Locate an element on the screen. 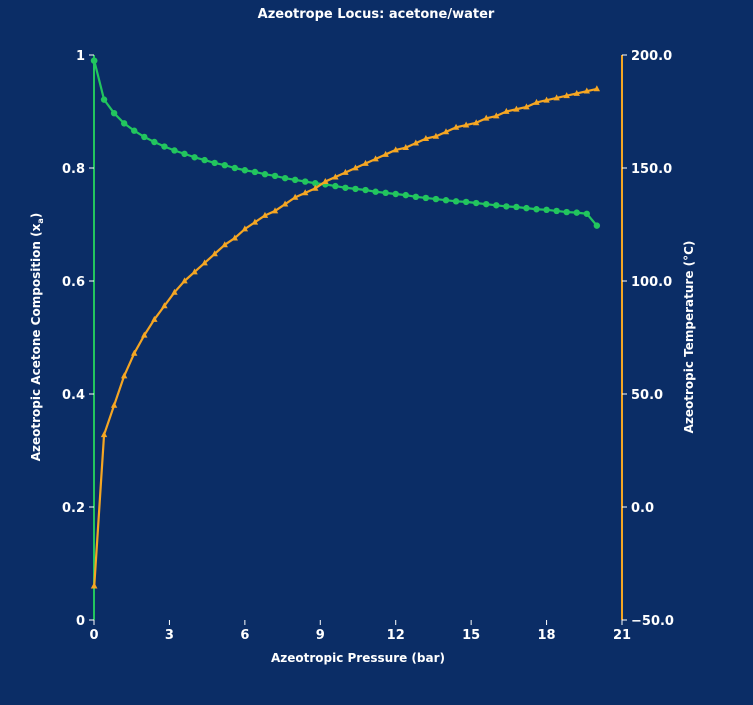 The image size is (753, 705). left-y-axis-label-subscript: a is located at coordinates (40, 220).